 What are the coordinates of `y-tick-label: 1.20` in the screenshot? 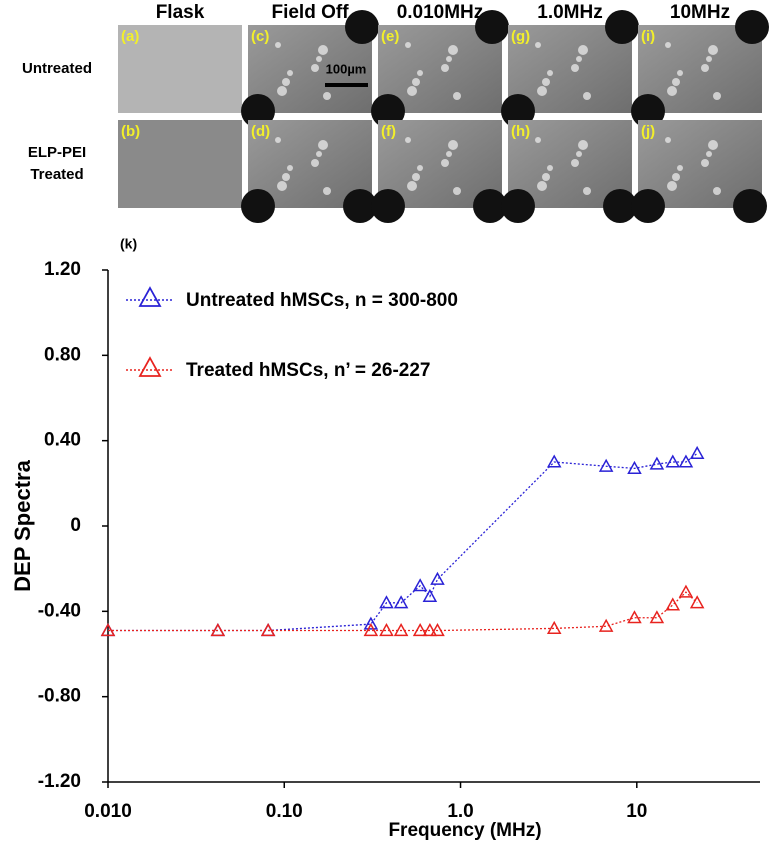 It's located at (62, 269).